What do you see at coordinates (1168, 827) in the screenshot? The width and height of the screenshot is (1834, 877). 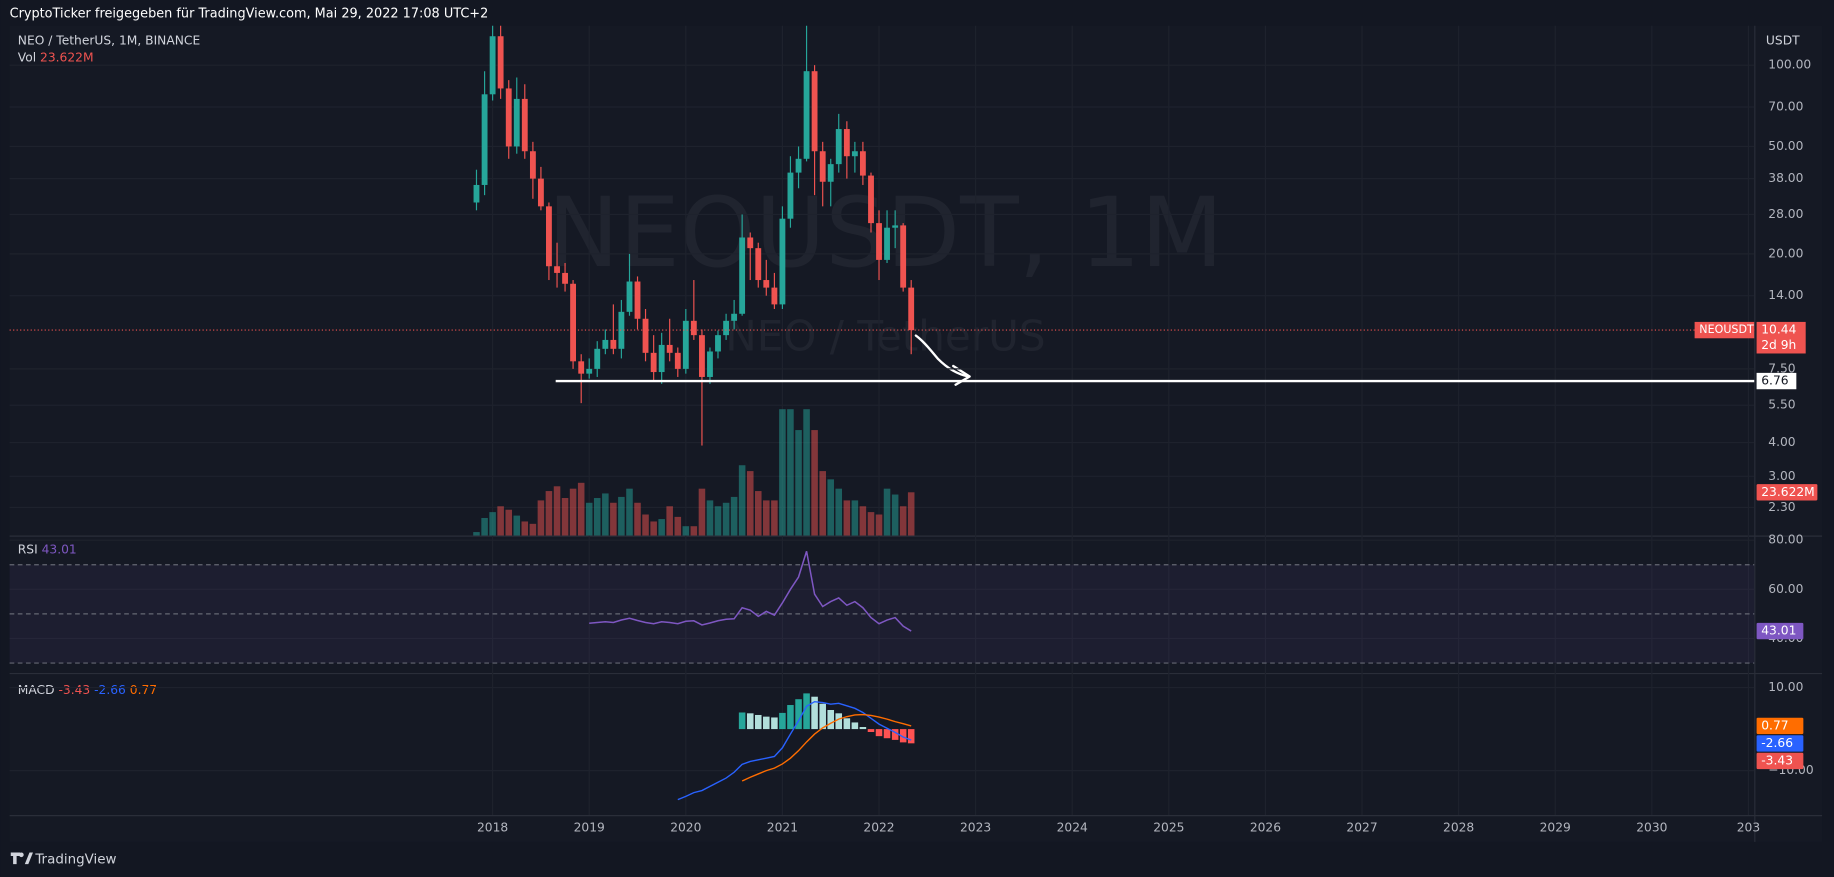 I see `x-tick-label: 2025` at bounding box center [1168, 827].